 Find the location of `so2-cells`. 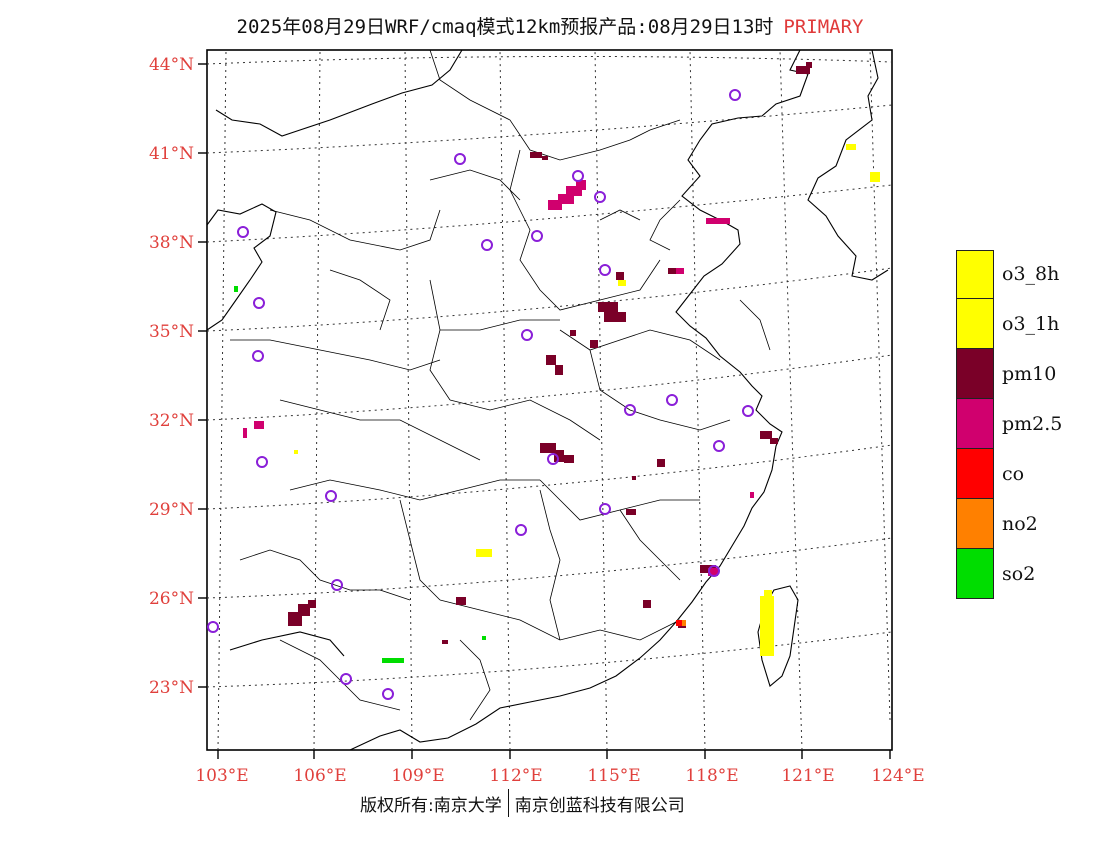

so2-cells is located at coordinates (360, 474).